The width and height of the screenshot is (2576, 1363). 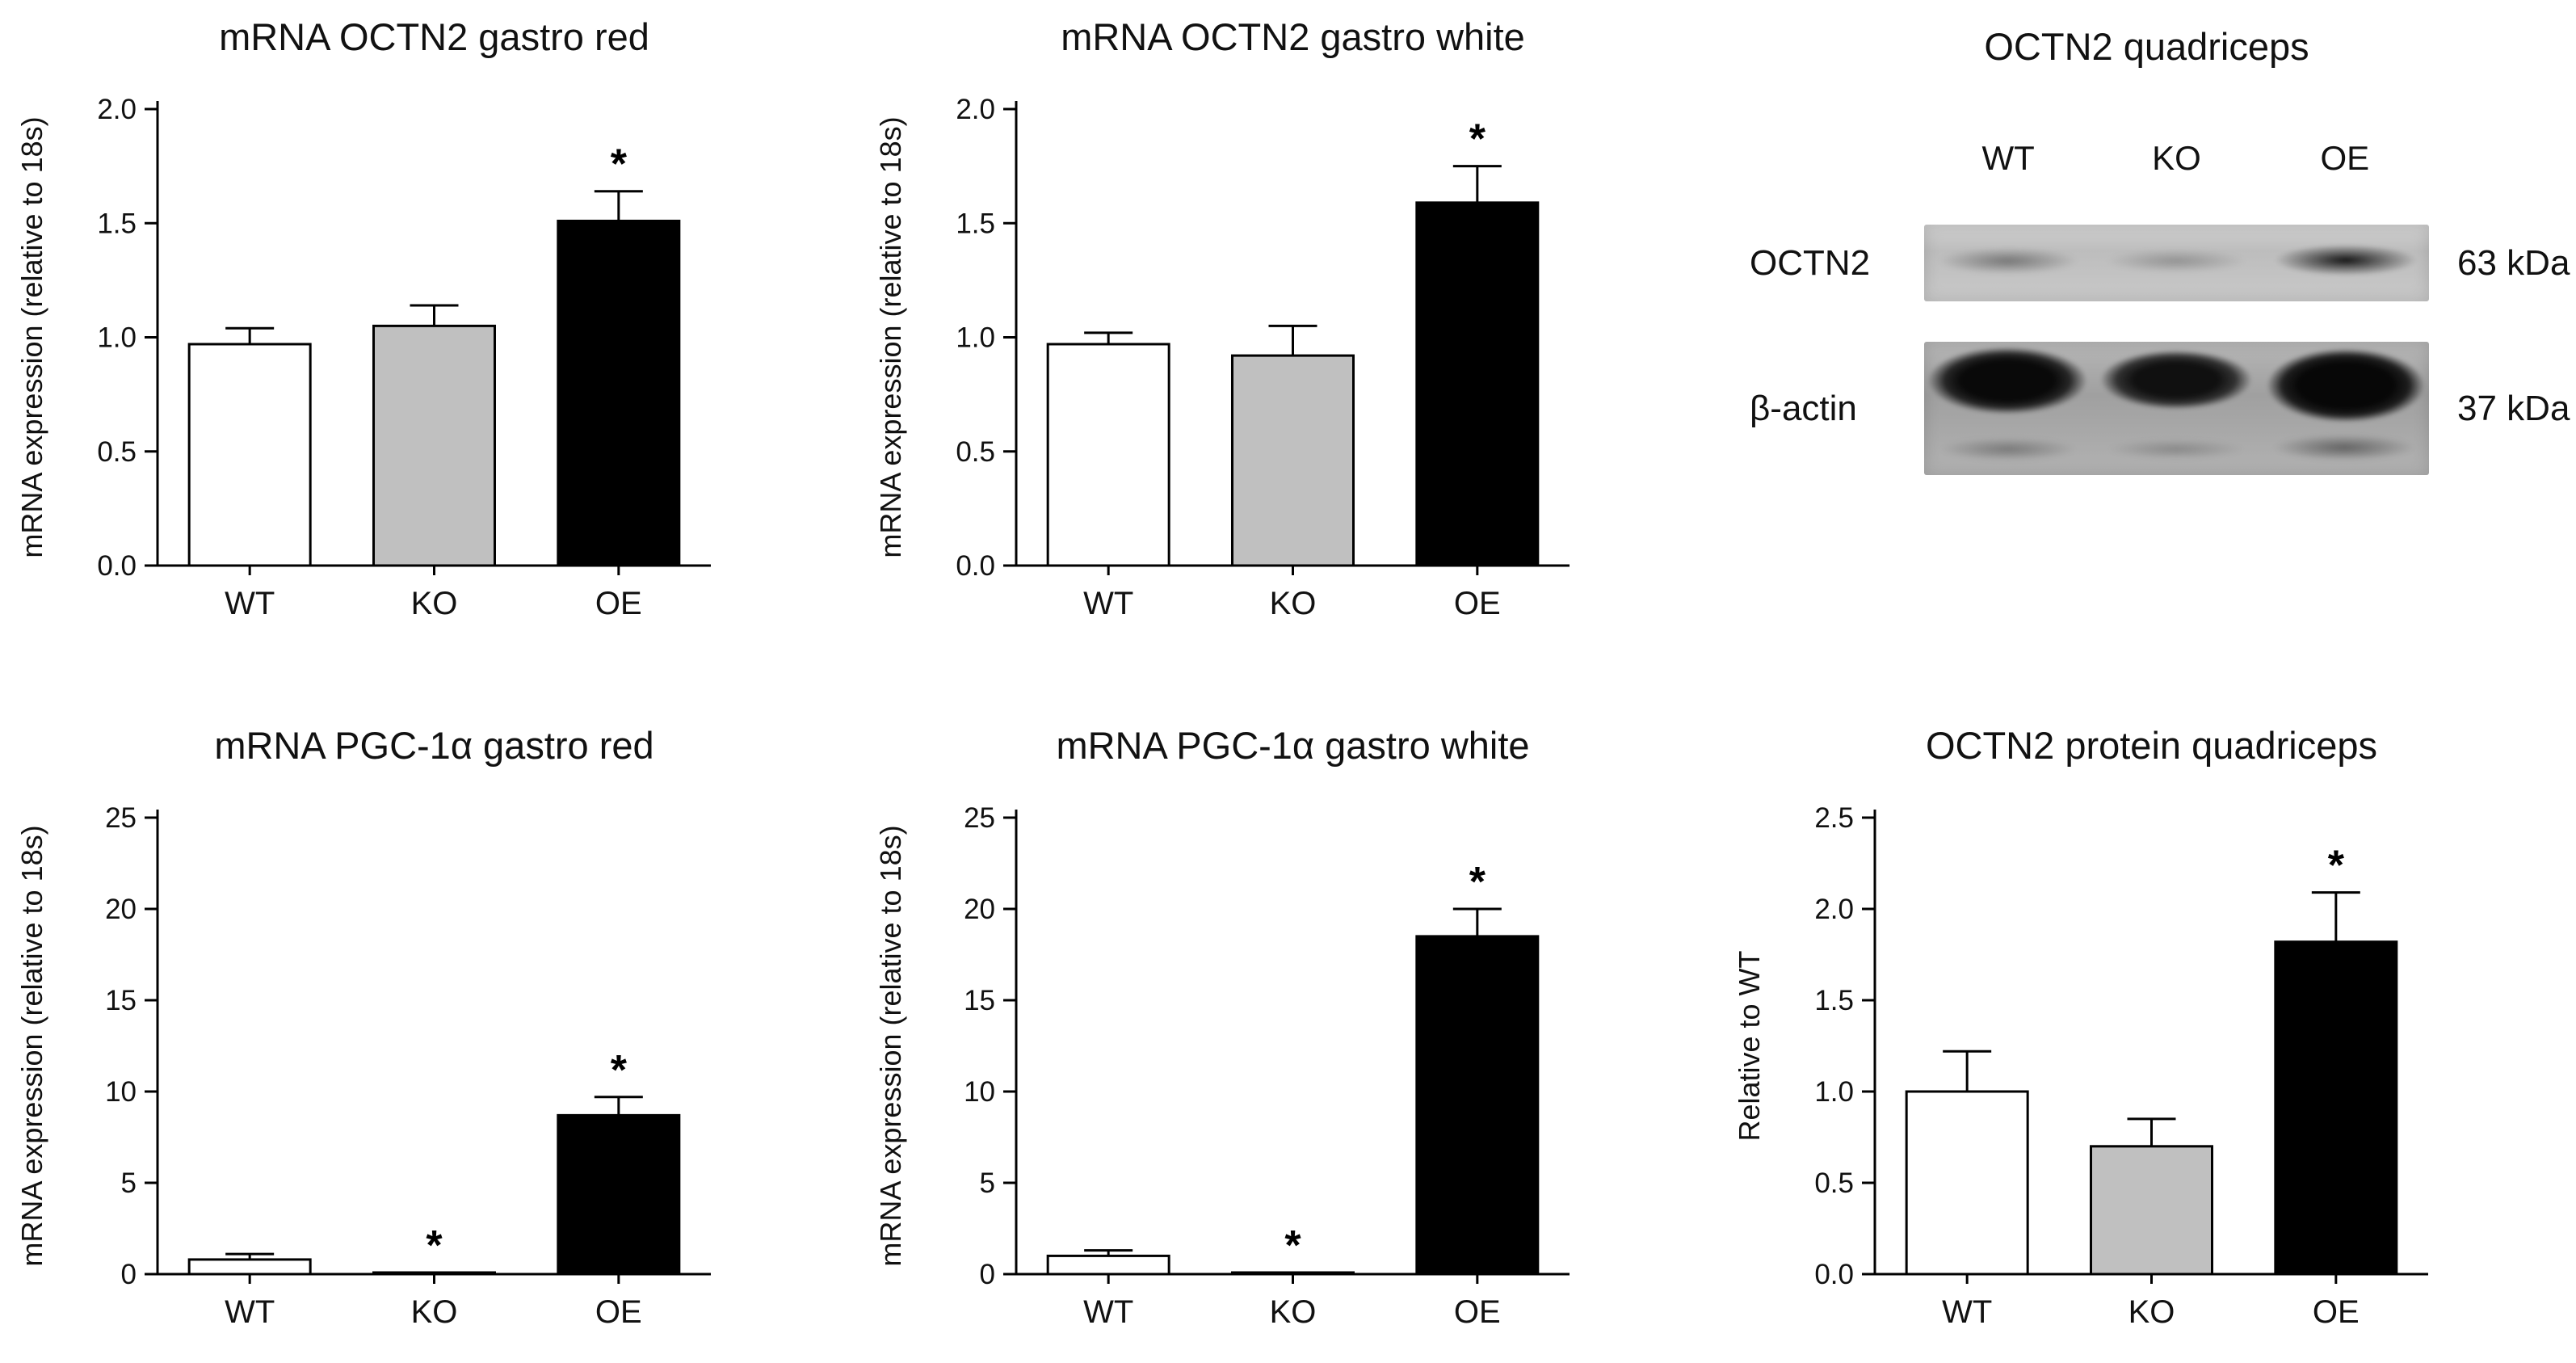 I want to click on y-tick-label: 2.5, so click(x=1834, y=818).